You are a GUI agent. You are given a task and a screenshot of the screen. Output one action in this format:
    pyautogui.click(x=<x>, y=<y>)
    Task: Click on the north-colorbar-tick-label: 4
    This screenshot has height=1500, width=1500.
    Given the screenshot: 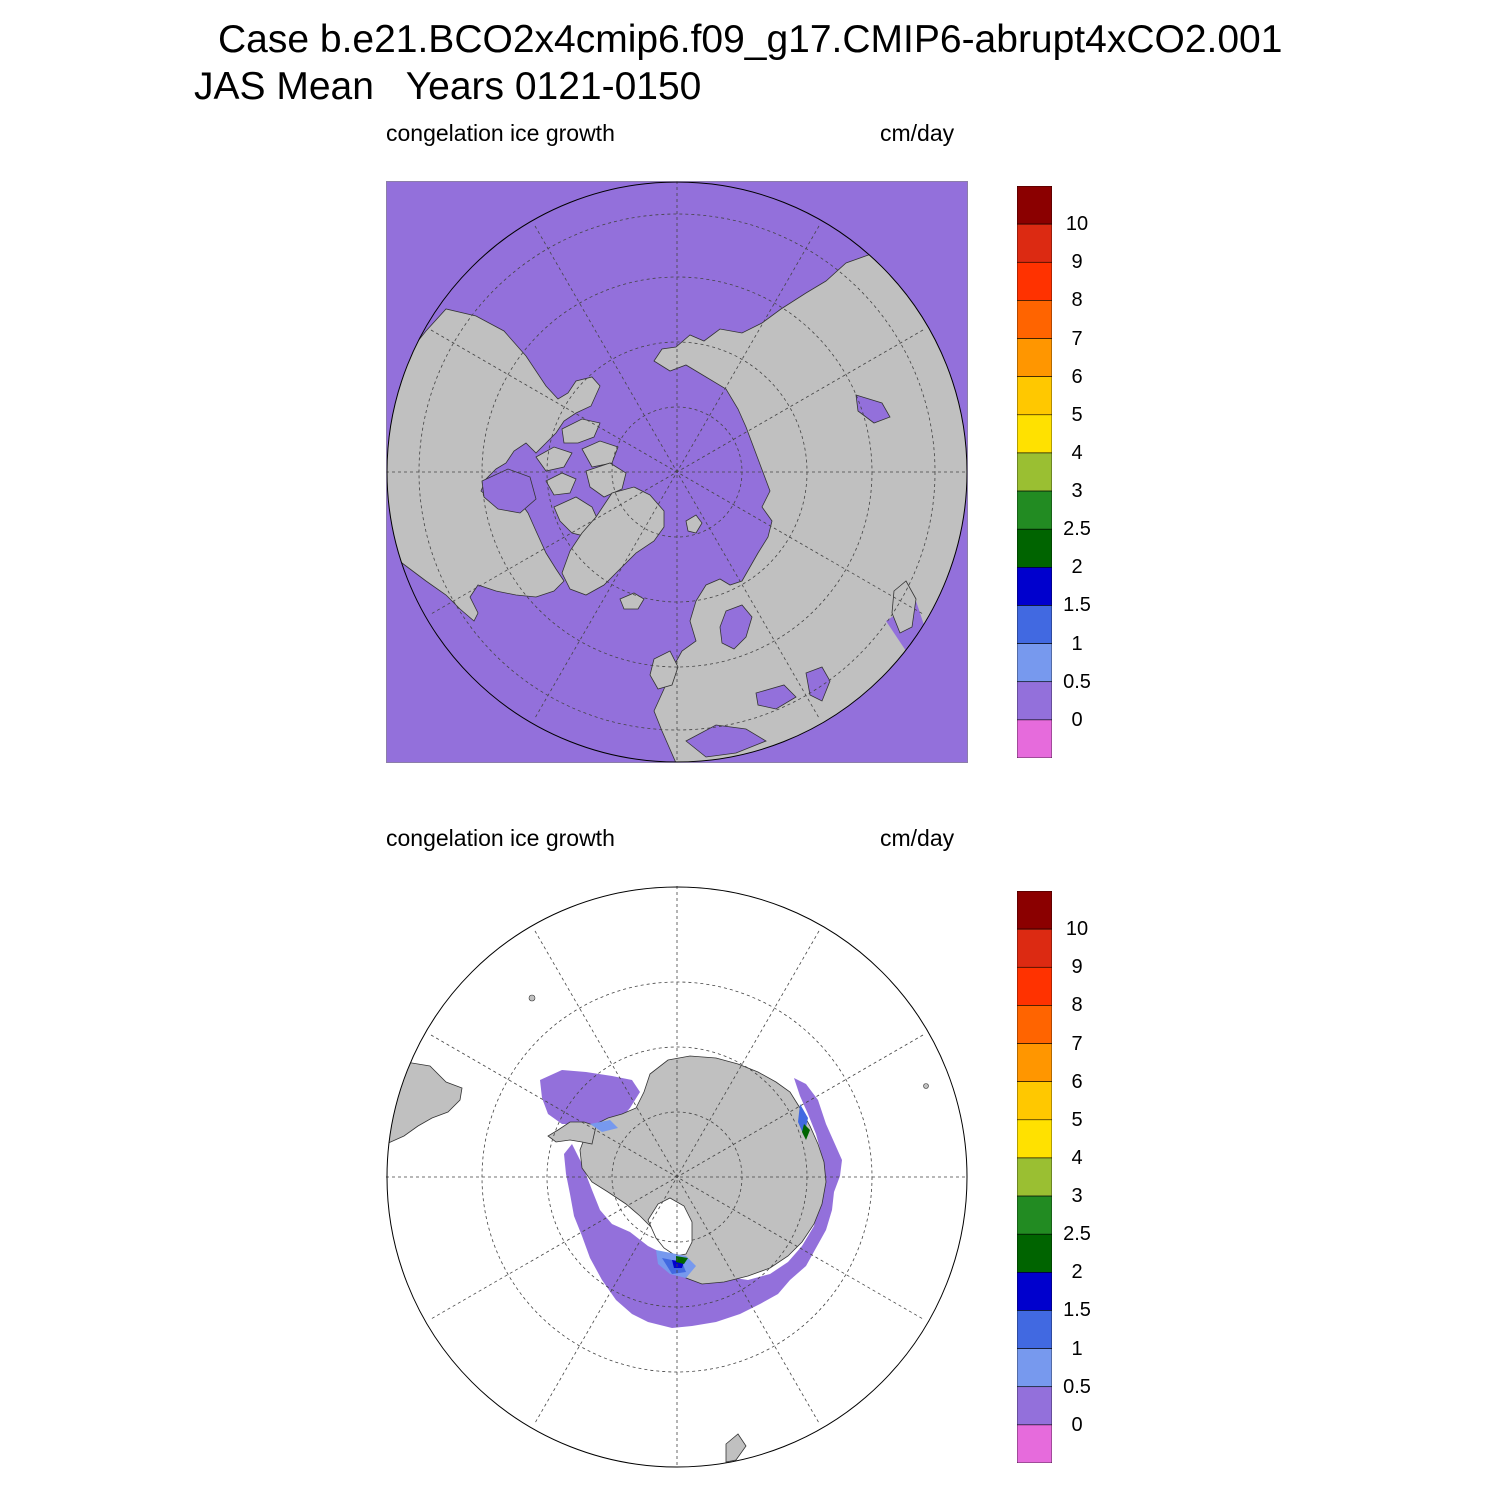 What is the action you would take?
    pyautogui.click(x=1077, y=452)
    